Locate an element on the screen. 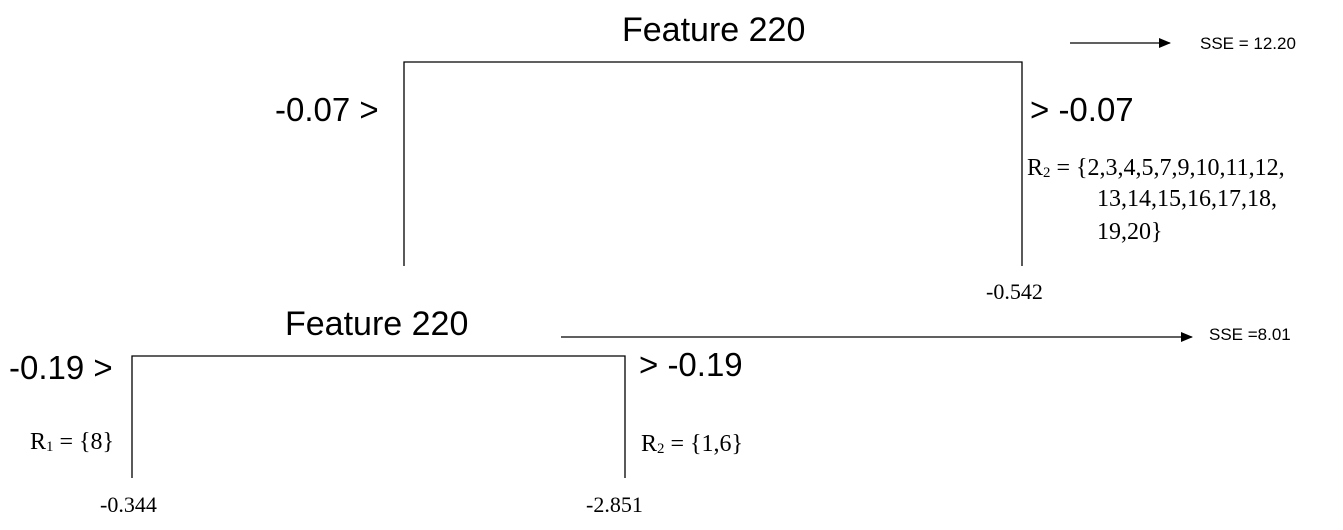 The height and width of the screenshot is (530, 1343). bottom-right-threshold: > -0.19 is located at coordinates (691, 364).